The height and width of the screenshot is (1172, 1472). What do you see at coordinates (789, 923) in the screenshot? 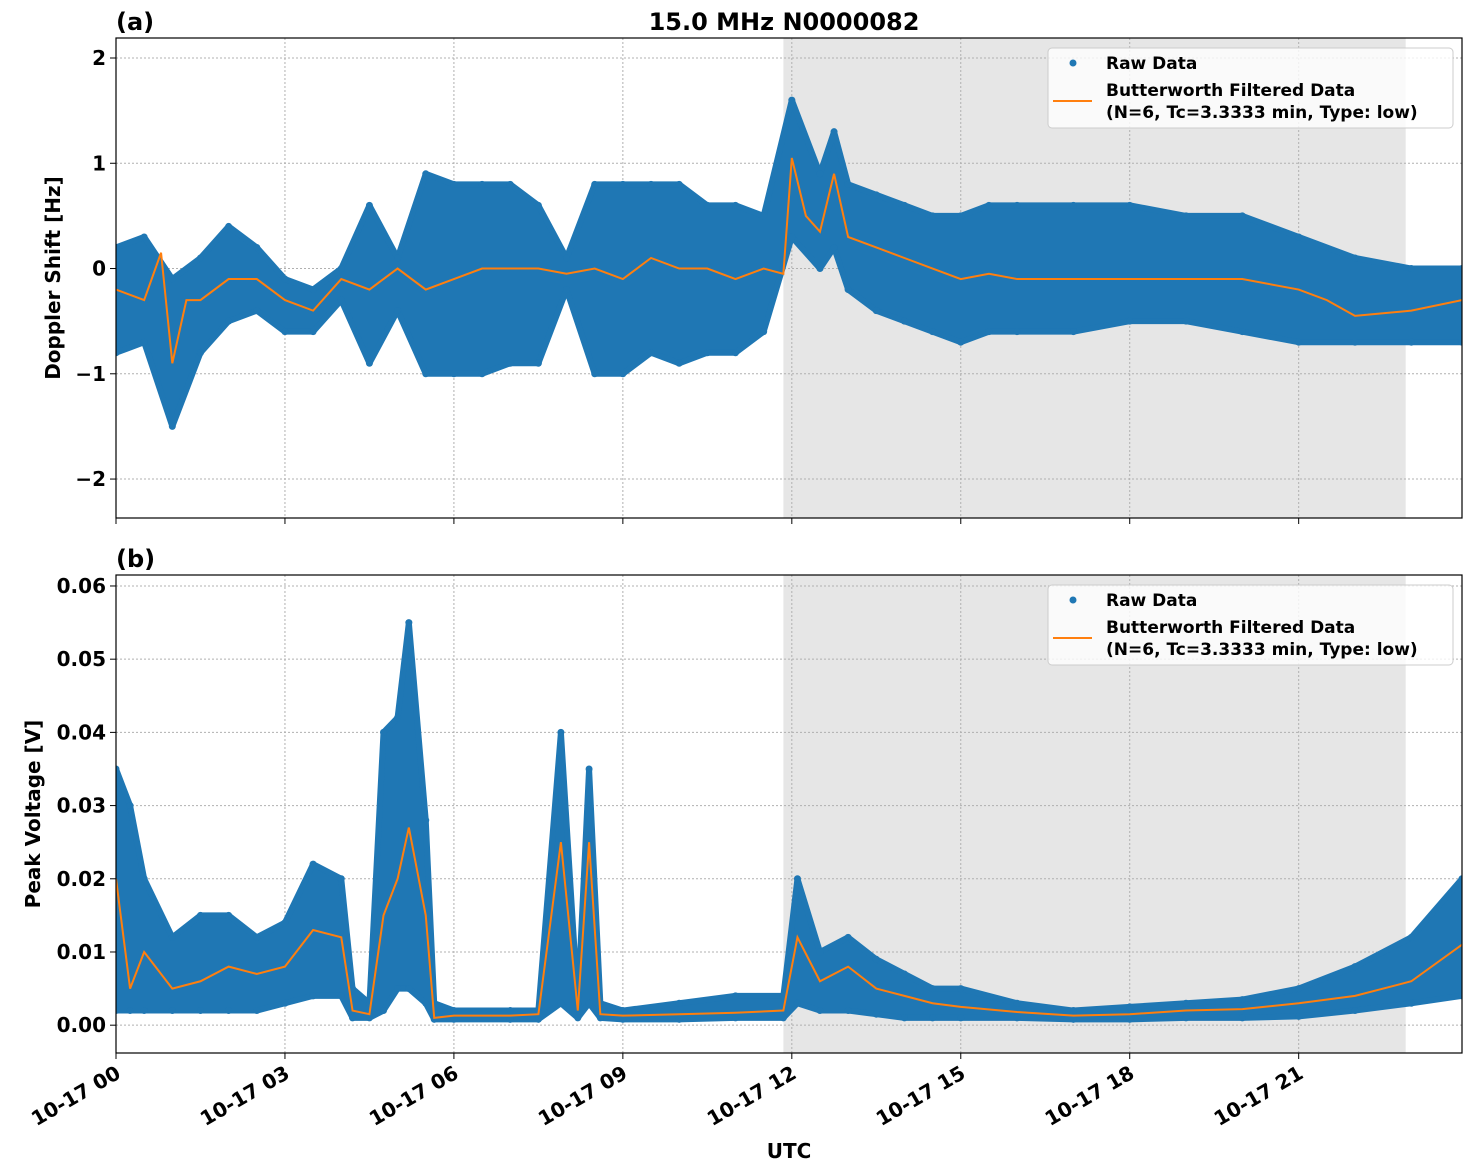
I see `filtered-data-line` at bounding box center [789, 923].